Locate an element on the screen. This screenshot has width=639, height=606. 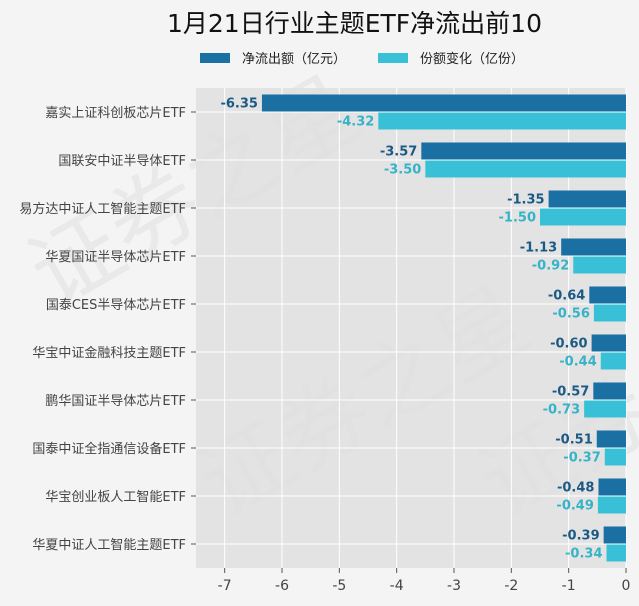
legend-item-net-outflow: 净流出额（亿元） is located at coordinates (273, 57).